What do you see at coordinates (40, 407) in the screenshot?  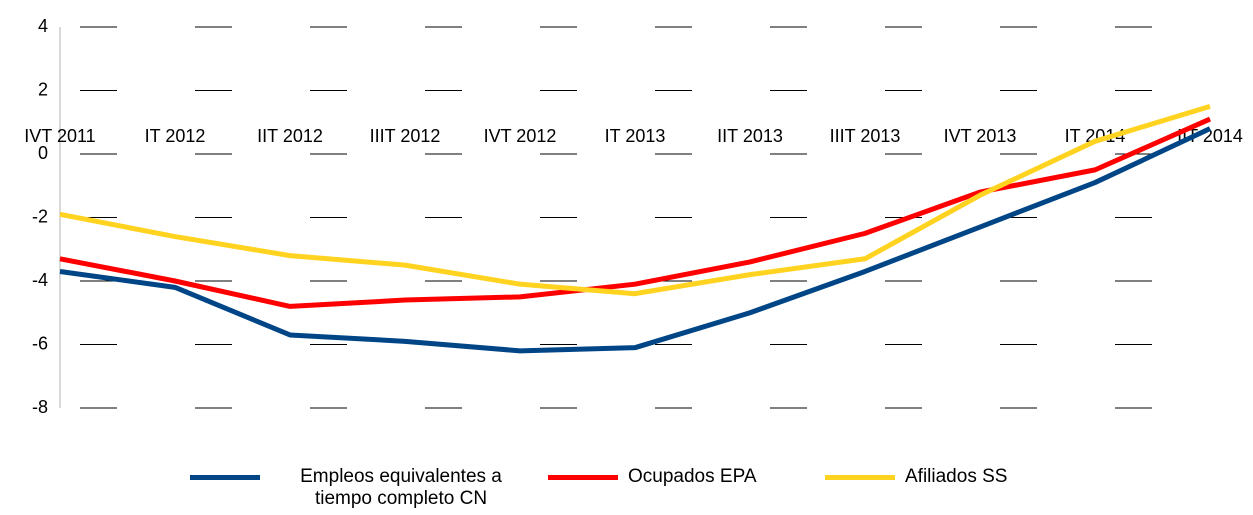 I see `y-tick-label: -8` at bounding box center [40, 407].